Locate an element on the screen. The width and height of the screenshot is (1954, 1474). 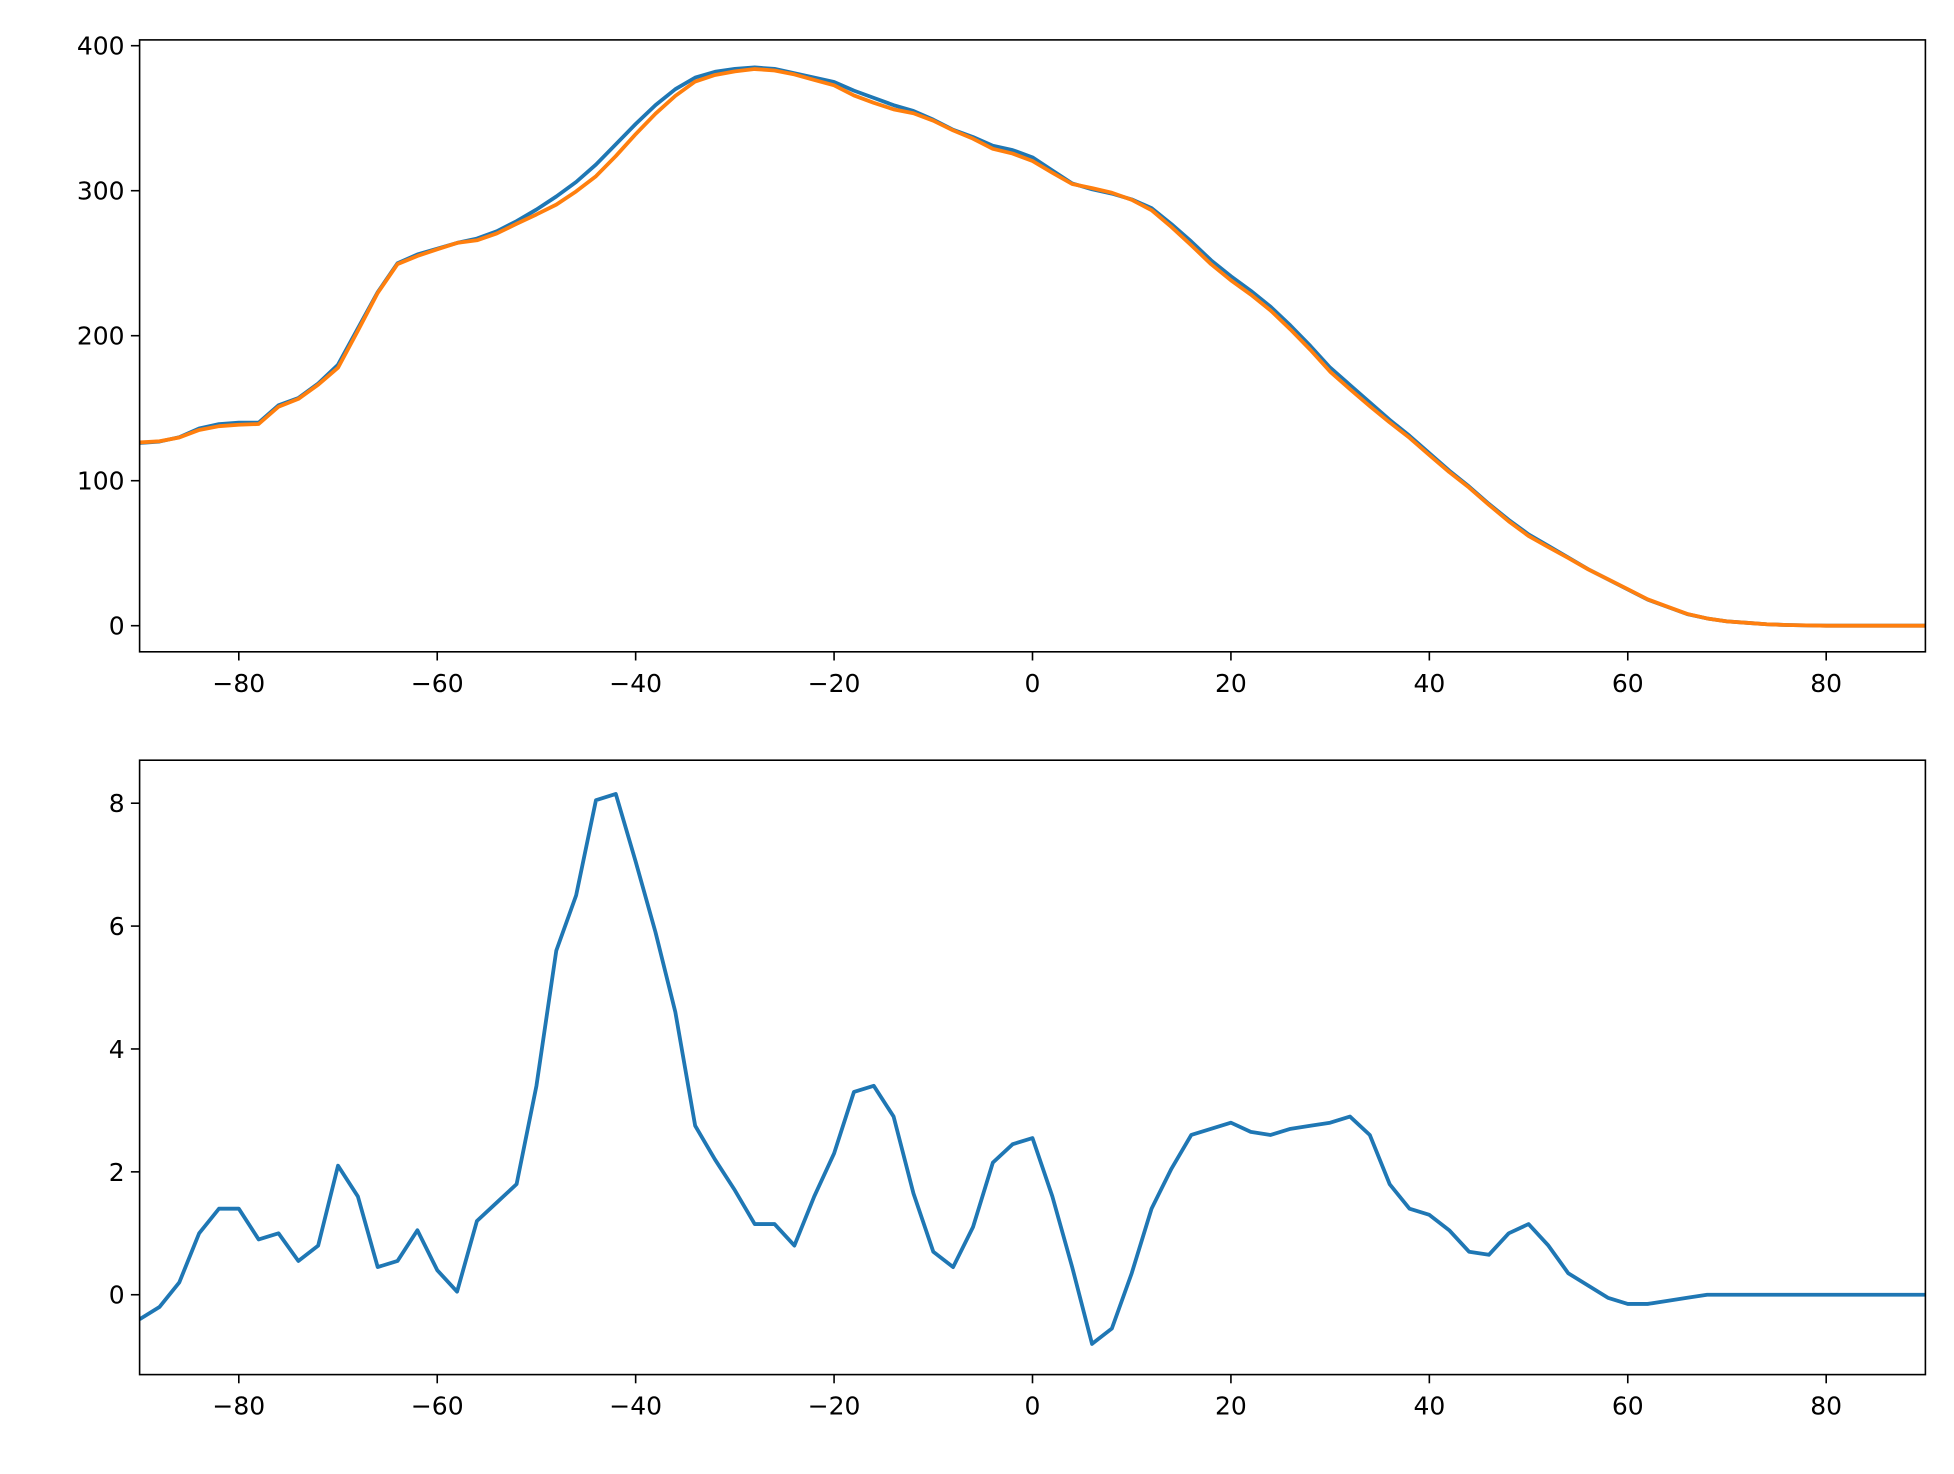
y-tick-label: 8 is located at coordinates (117, 803).